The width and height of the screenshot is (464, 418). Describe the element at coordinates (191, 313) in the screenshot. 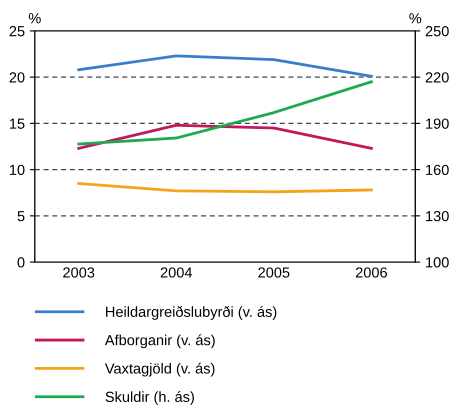

I see `legend-label: Heildargreiðslubyrði (v. ás)` at that location.